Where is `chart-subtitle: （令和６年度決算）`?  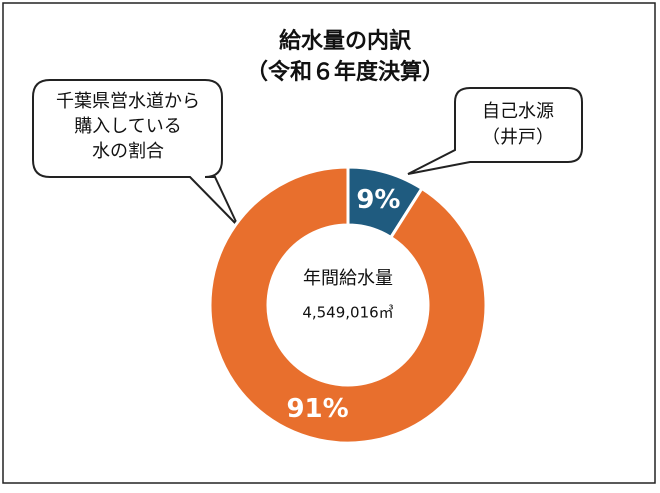 chart-subtitle: （令和６年度決算） is located at coordinates (345, 72).